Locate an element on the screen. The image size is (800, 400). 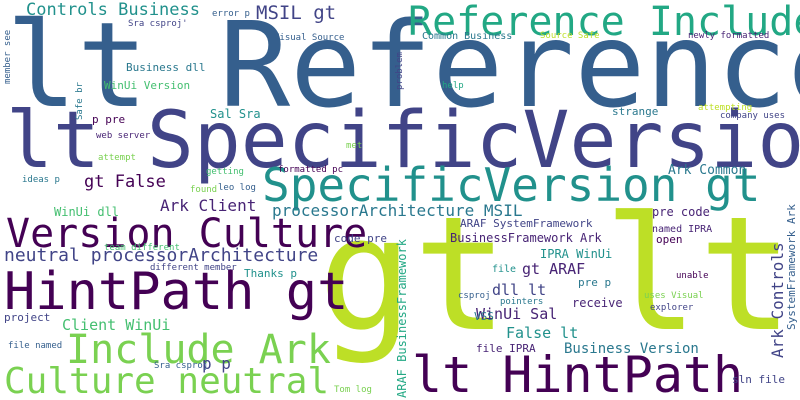
cloud-word: Visual Source is located at coordinates (309, 38).